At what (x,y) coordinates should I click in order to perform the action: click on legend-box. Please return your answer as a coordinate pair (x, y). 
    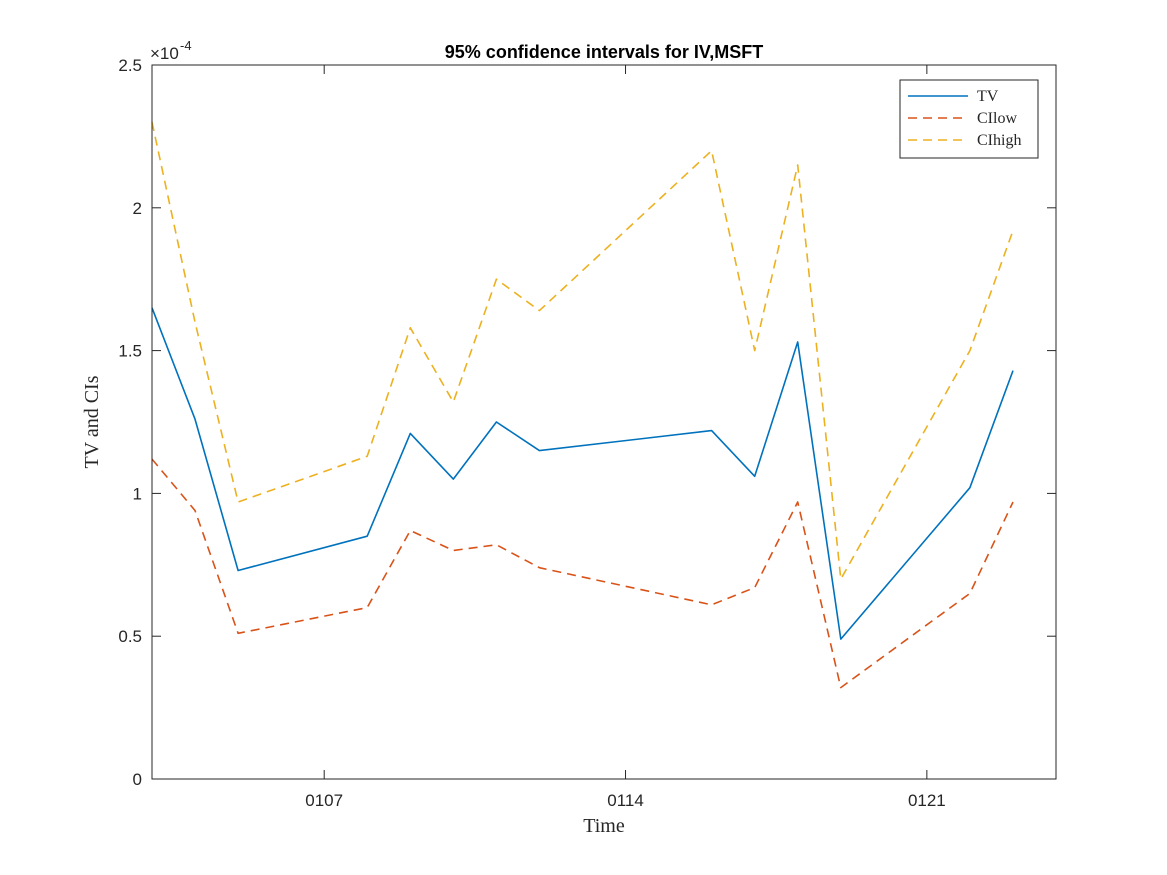
    Looking at the image, I should click on (969, 119).